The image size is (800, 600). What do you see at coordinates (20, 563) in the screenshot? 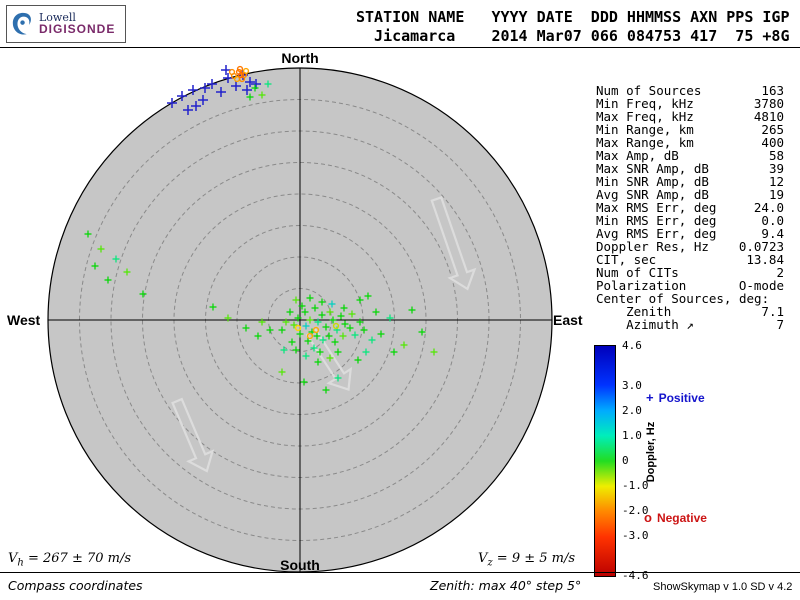
I see `vh-subscript: h` at bounding box center [20, 563].